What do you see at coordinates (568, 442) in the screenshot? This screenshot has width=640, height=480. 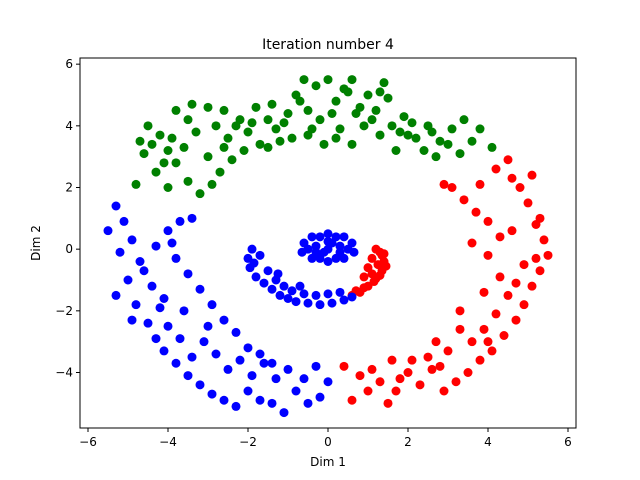 I see `x-tick-label: 6` at bounding box center [568, 442].